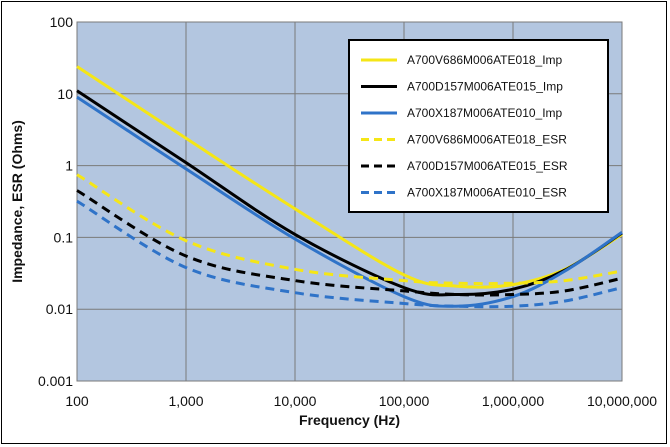 The height and width of the screenshot is (447, 670). I want to click on legend-label: A700X187M006ATE010_Imp, so click(485, 113).